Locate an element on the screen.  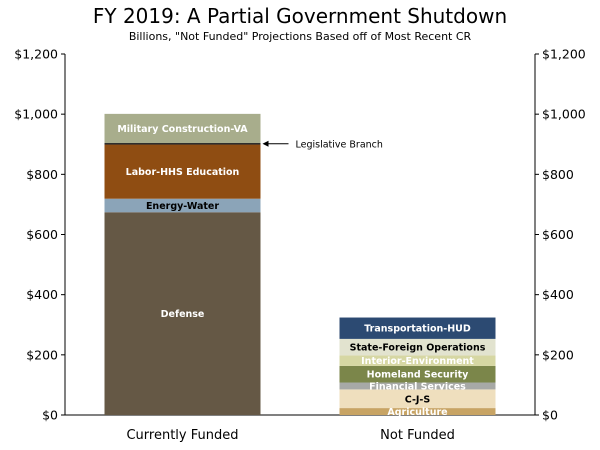
segment-label-agriculture: Agriculture is located at coordinates (417, 412).